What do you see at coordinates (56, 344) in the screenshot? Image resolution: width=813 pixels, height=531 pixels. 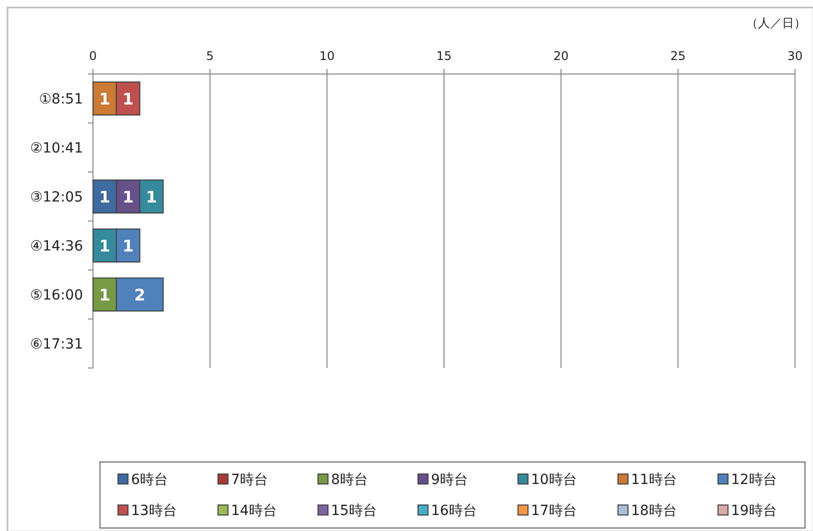 I see `y-tick-label: ⑥17:31` at bounding box center [56, 344].